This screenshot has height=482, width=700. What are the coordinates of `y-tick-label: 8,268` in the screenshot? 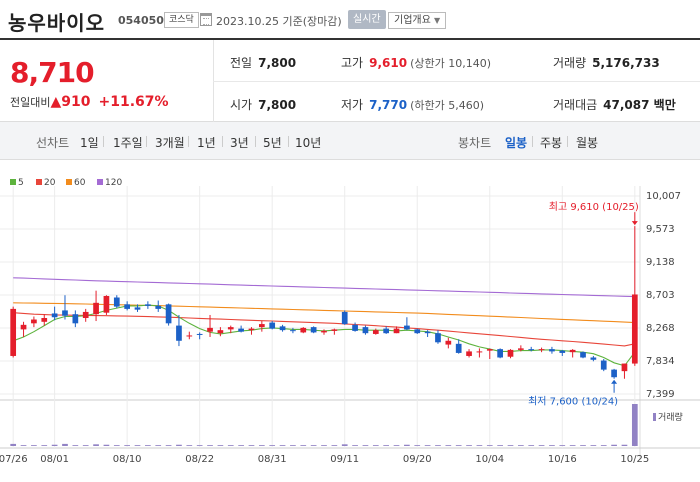 It's located at (660, 328).